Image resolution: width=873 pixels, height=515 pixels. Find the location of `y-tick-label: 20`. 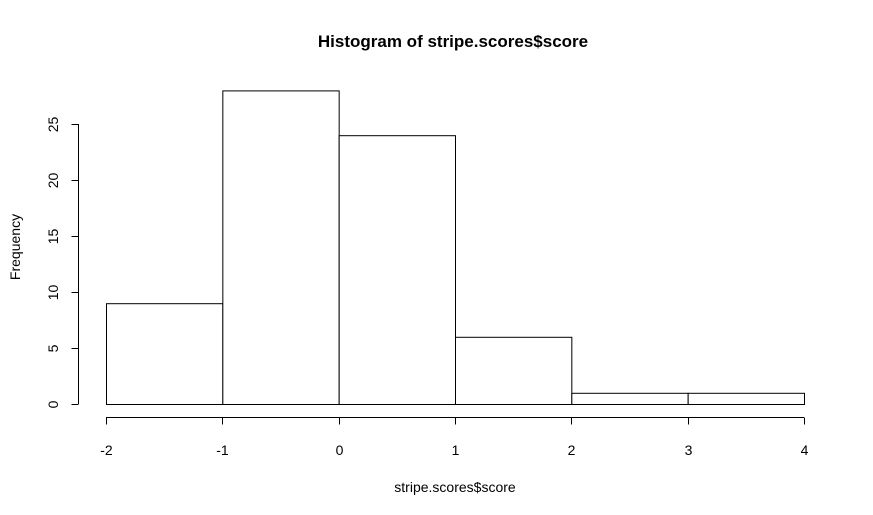

y-tick-label: 20 is located at coordinates (53, 181).